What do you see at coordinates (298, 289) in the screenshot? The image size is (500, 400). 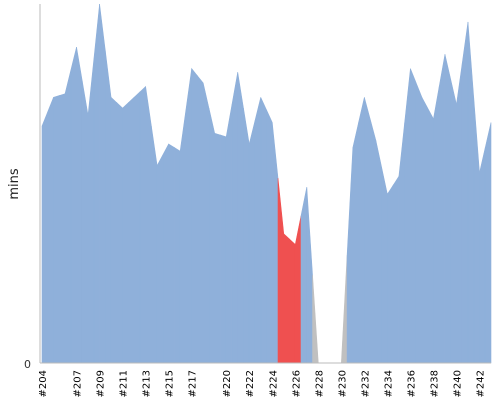 I see `area-segment-226-right` at bounding box center [298, 289].